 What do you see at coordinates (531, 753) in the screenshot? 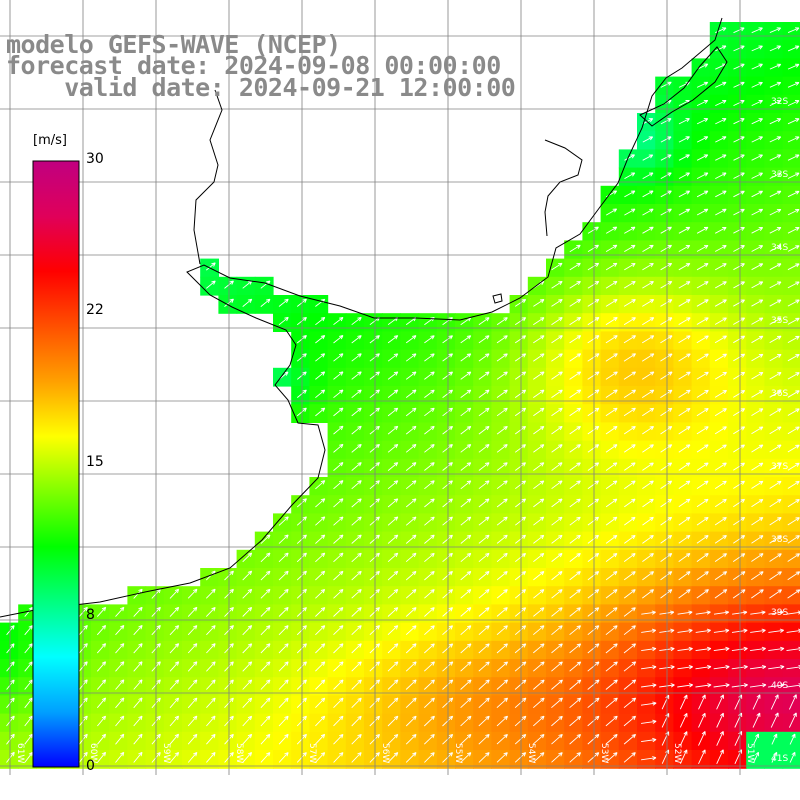
I see `longitude-label: 54W` at bounding box center [531, 753].